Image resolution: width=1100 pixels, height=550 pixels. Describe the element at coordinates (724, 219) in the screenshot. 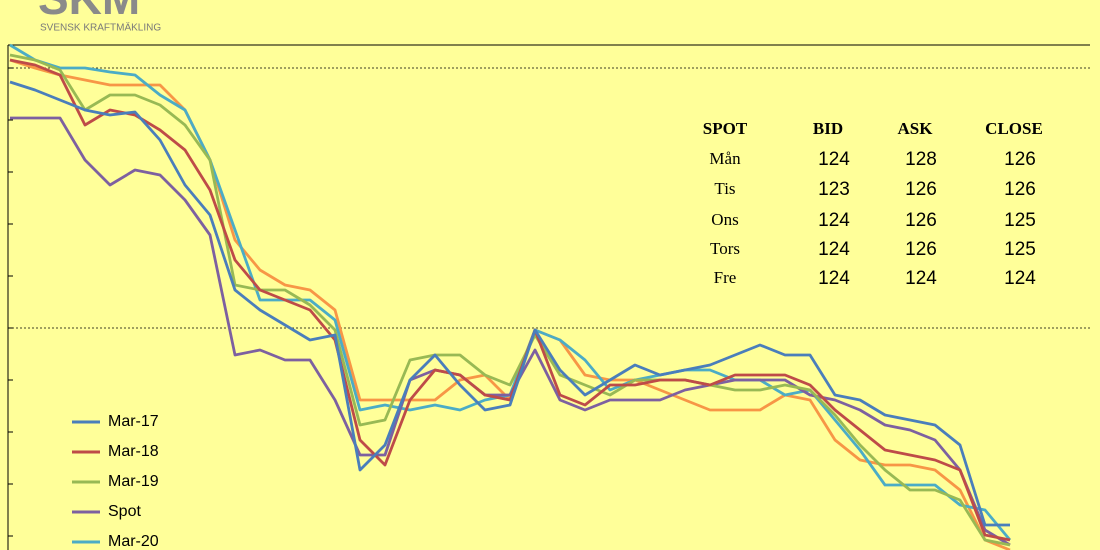

I see `table-day: Ons` at that location.